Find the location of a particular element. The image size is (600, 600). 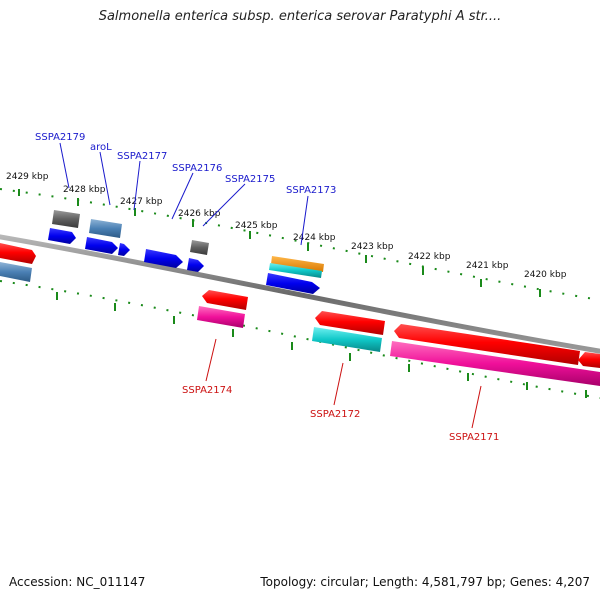

gene-label-forward: SSPA2175 is located at coordinates (250, 179).